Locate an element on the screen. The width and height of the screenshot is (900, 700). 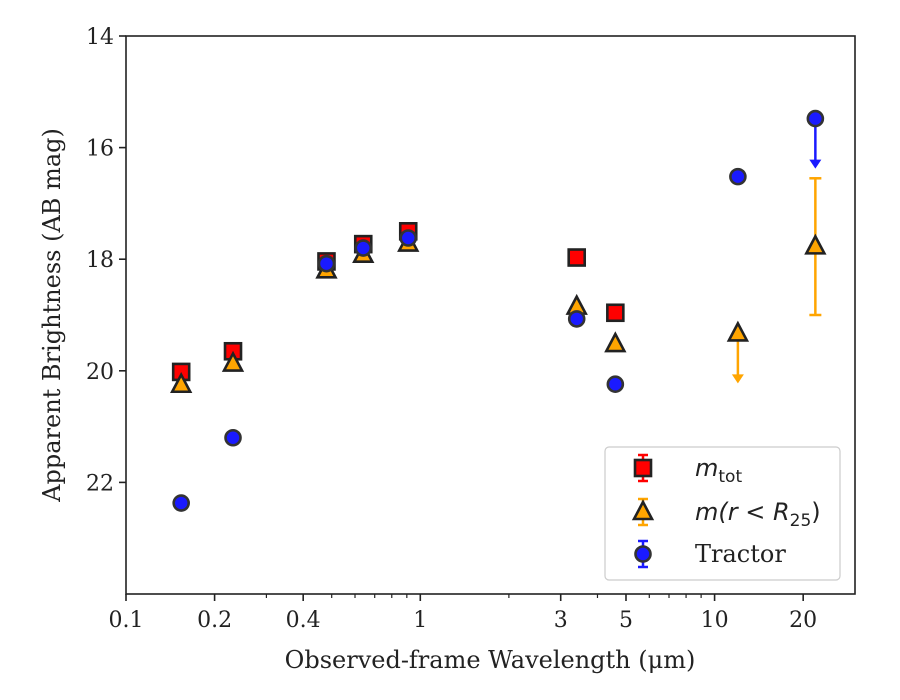
x-tick-label: 3 is located at coordinates (561, 620).